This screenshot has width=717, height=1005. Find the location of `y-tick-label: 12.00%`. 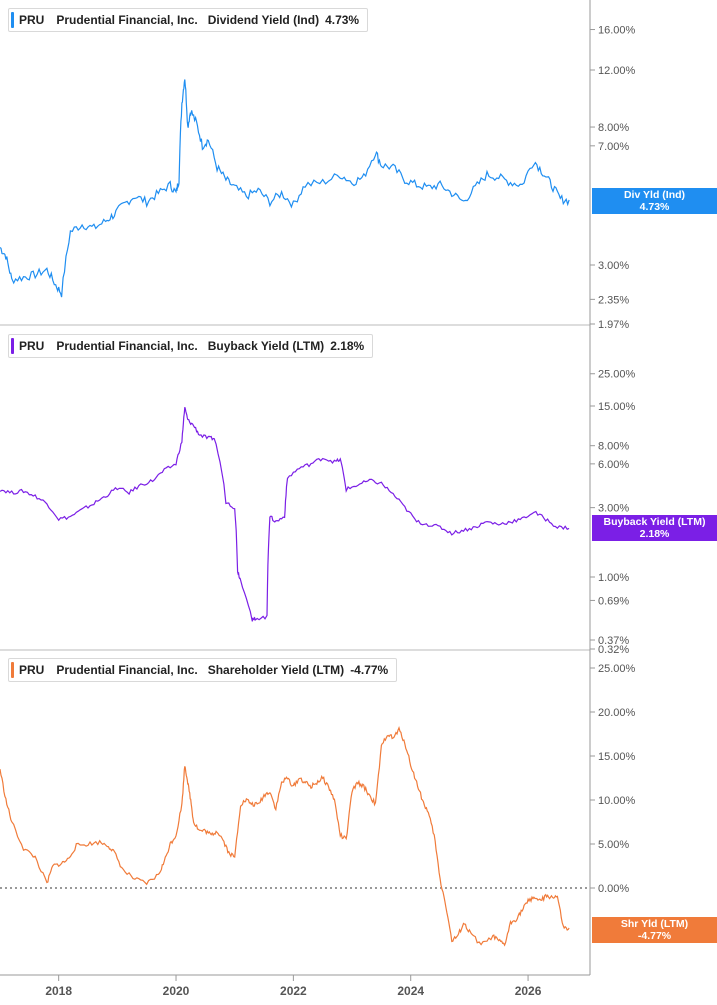

y-tick-label: 12.00% is located at coordinates (617, 71).